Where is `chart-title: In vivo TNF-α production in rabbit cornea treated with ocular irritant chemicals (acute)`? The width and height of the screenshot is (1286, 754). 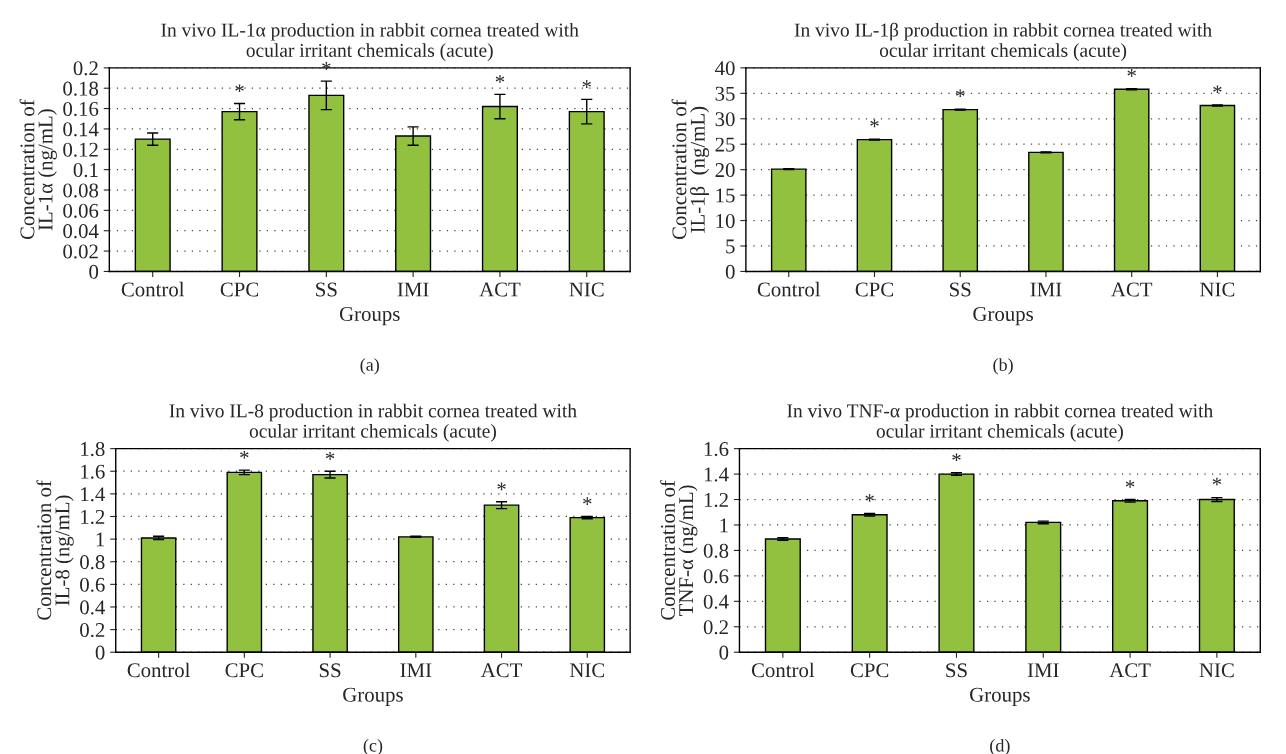
chart-title: In vivo TNF-α production in rabbit cornea treated with ocular irritant chemicals (acute) is located at coordinates (1000, 422).